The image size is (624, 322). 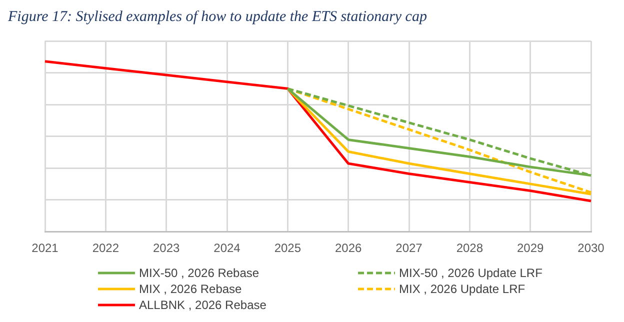 What do you see at coordinates (348, 248) in the screenshot?
I see `x-tick-label: 2026` at bounding box center [348, 248].